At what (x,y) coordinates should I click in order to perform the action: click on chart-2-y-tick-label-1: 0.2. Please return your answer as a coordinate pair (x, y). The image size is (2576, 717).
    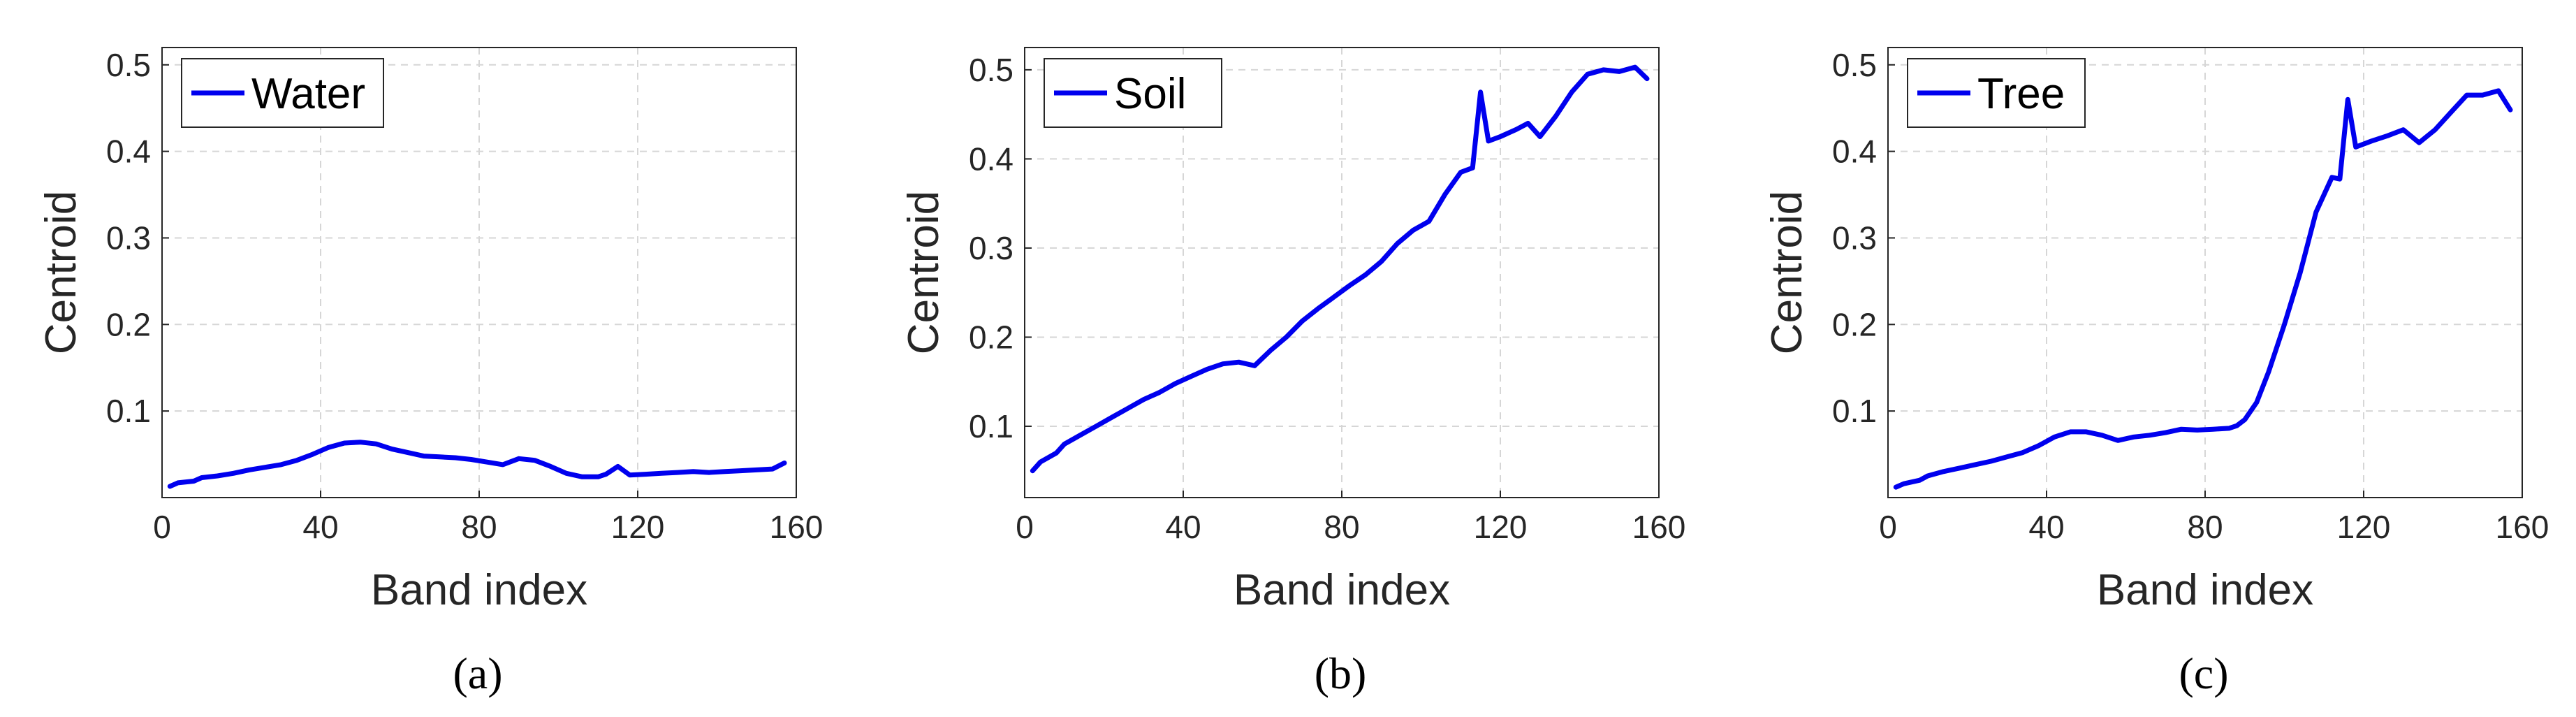
    Looking at the image, I should click on (991, 337).